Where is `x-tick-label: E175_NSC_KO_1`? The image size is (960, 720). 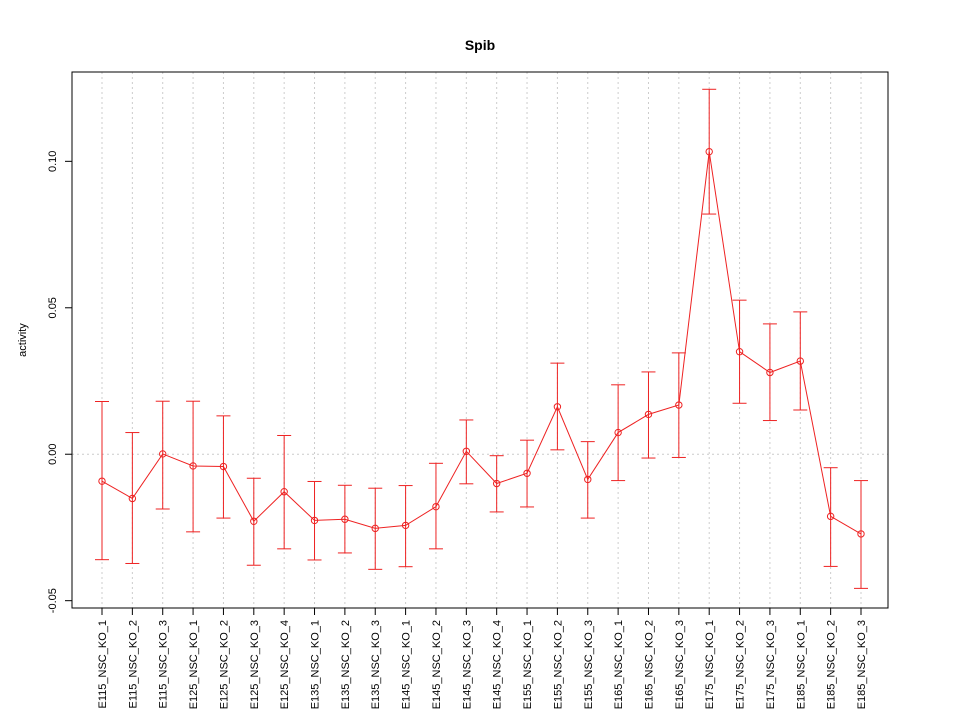 x-tick-label: E175_NSC_KO_1 is located at coordinates (710, 664).